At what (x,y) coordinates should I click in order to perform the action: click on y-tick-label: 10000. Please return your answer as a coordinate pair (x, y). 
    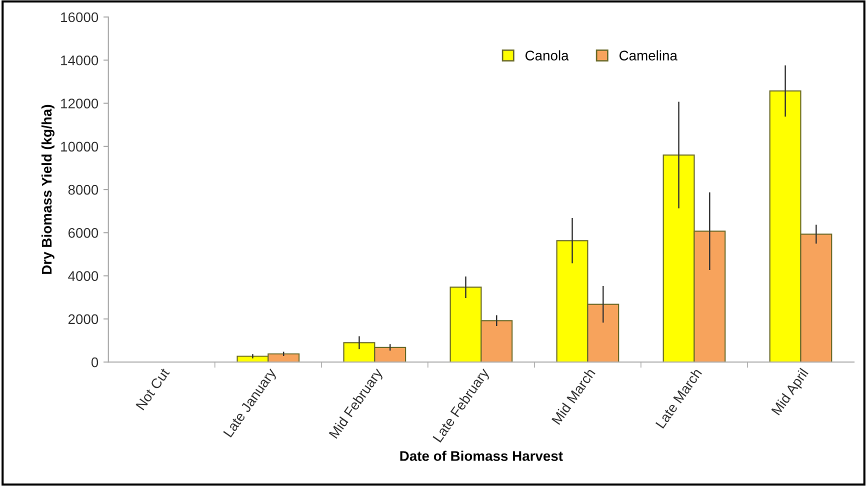
    Looking at the image, I should click on (79, 147).